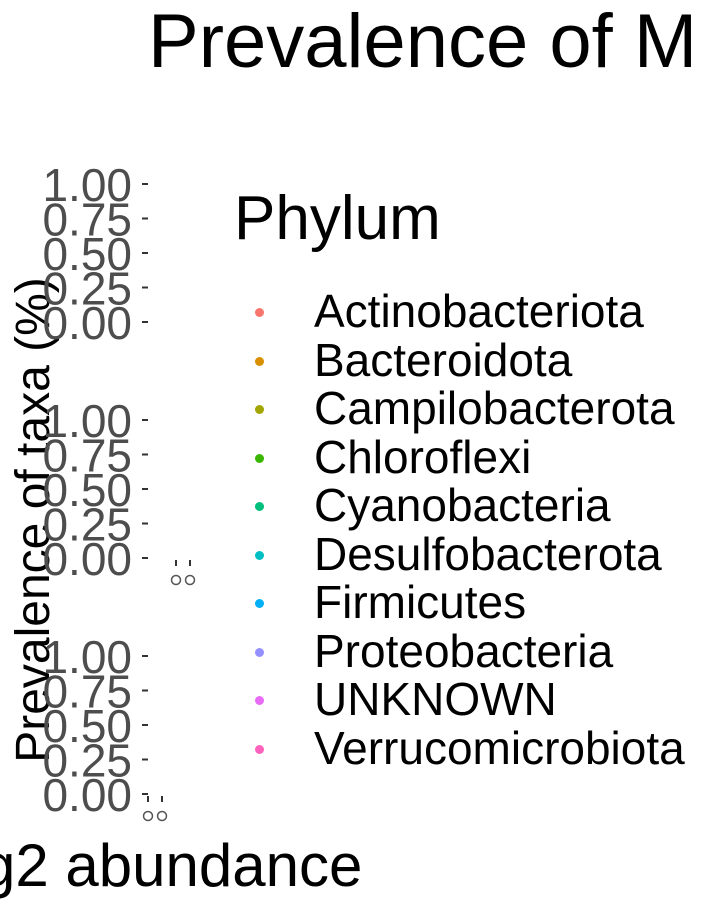 This screenshot has height=921, width=720. Describe the element at coordinates (420, 602) in the screenshot. I see `legend-label: Firmicutes` at that location.